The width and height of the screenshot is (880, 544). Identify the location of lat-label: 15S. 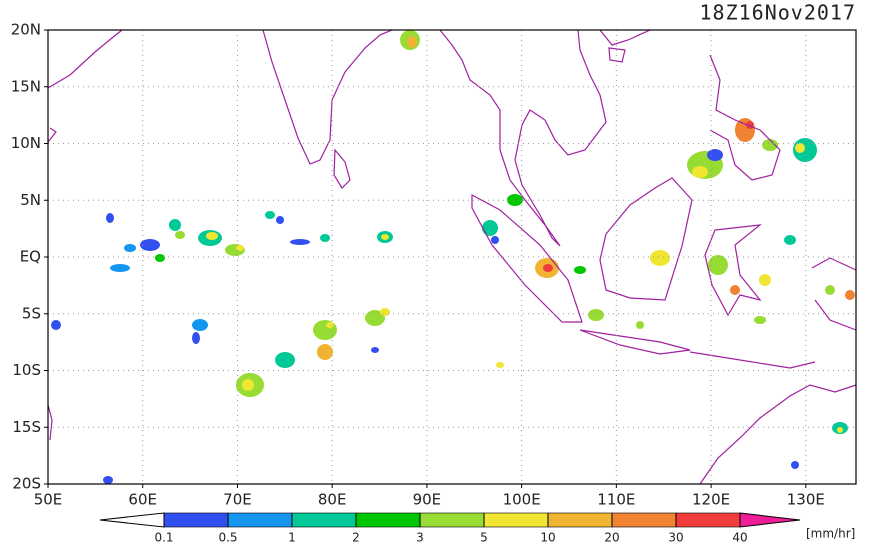
(26, 427).